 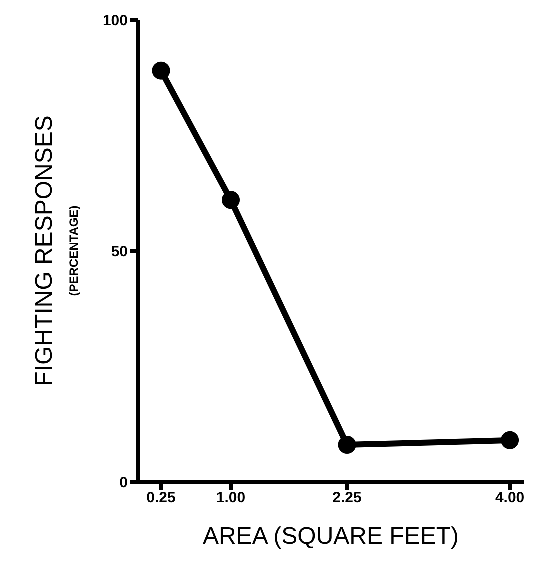 I want to click on x-tick-label: 2.25, so click(x=347, y=498).